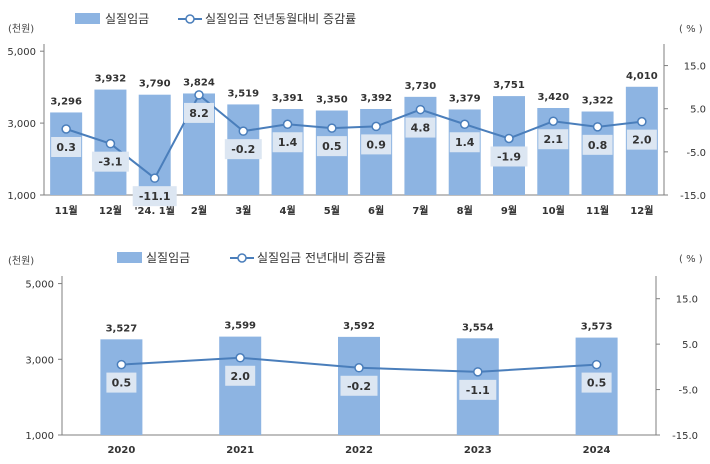 This screenshot has height=464, width=710. Describe the element at coordinates (685, 436) in the screenshot. I see `right-axis-tick-label: -15.0` at that location.